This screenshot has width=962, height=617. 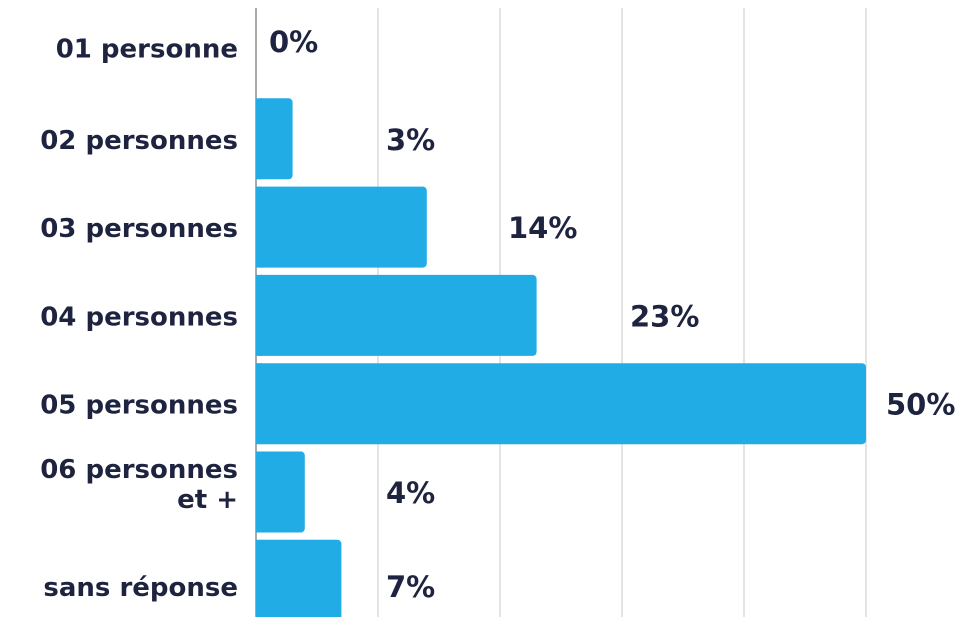 I want to click on value-label: 14%, so click(x=542, y=228).